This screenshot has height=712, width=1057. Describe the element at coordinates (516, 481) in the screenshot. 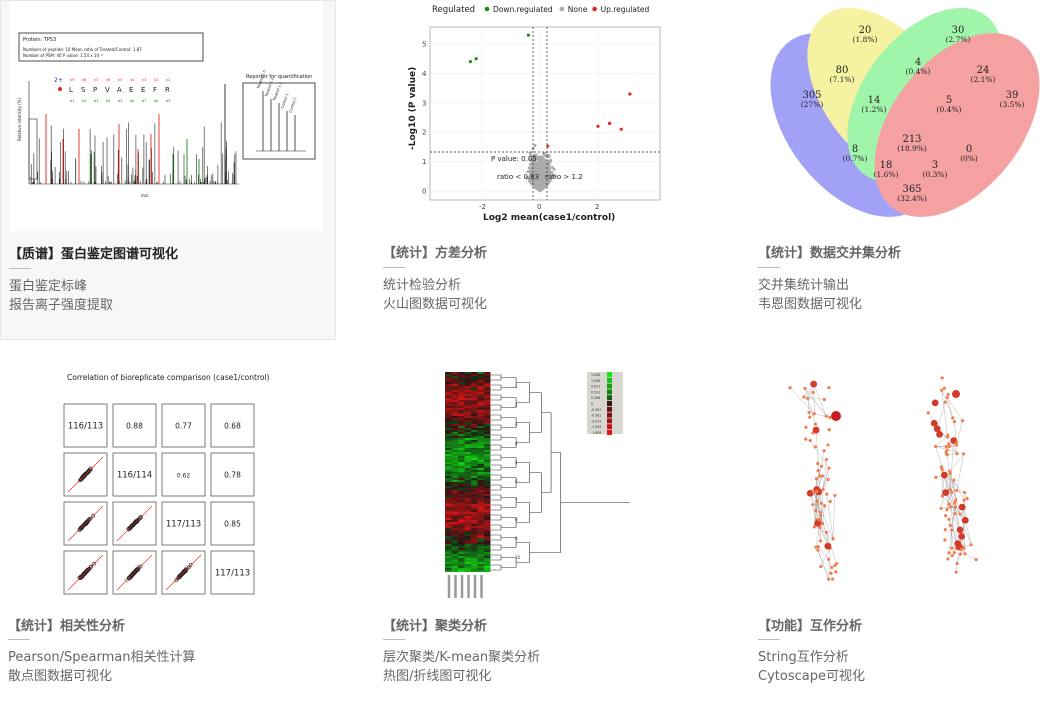

I see `cluster-id: 6` at that location.